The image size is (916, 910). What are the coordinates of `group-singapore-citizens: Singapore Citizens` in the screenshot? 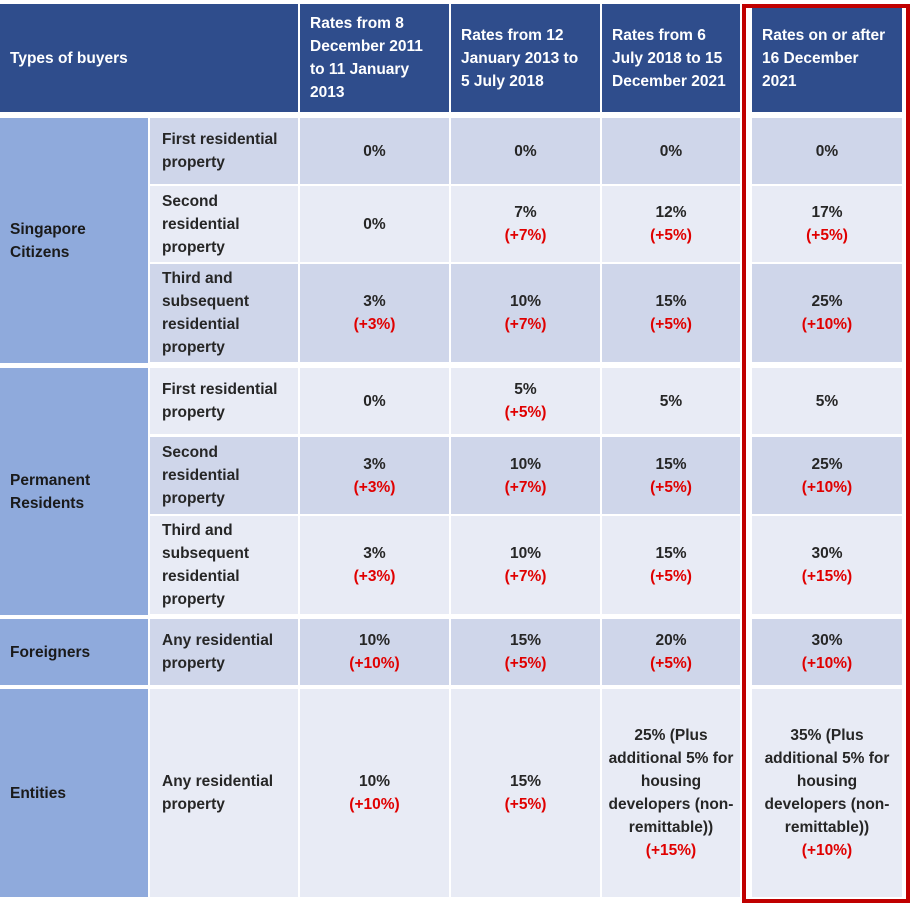 It's located at (74, 240).